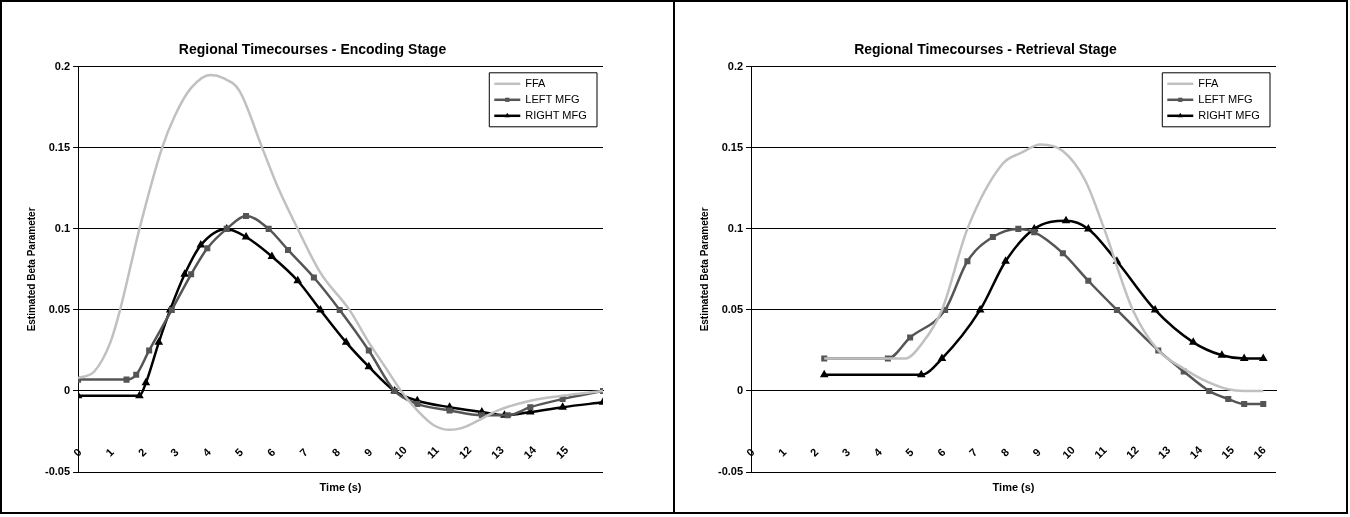  Describe the element at coordinates (1259, 452) in the screenshot. I see `x-tick-label: 16` at that location.